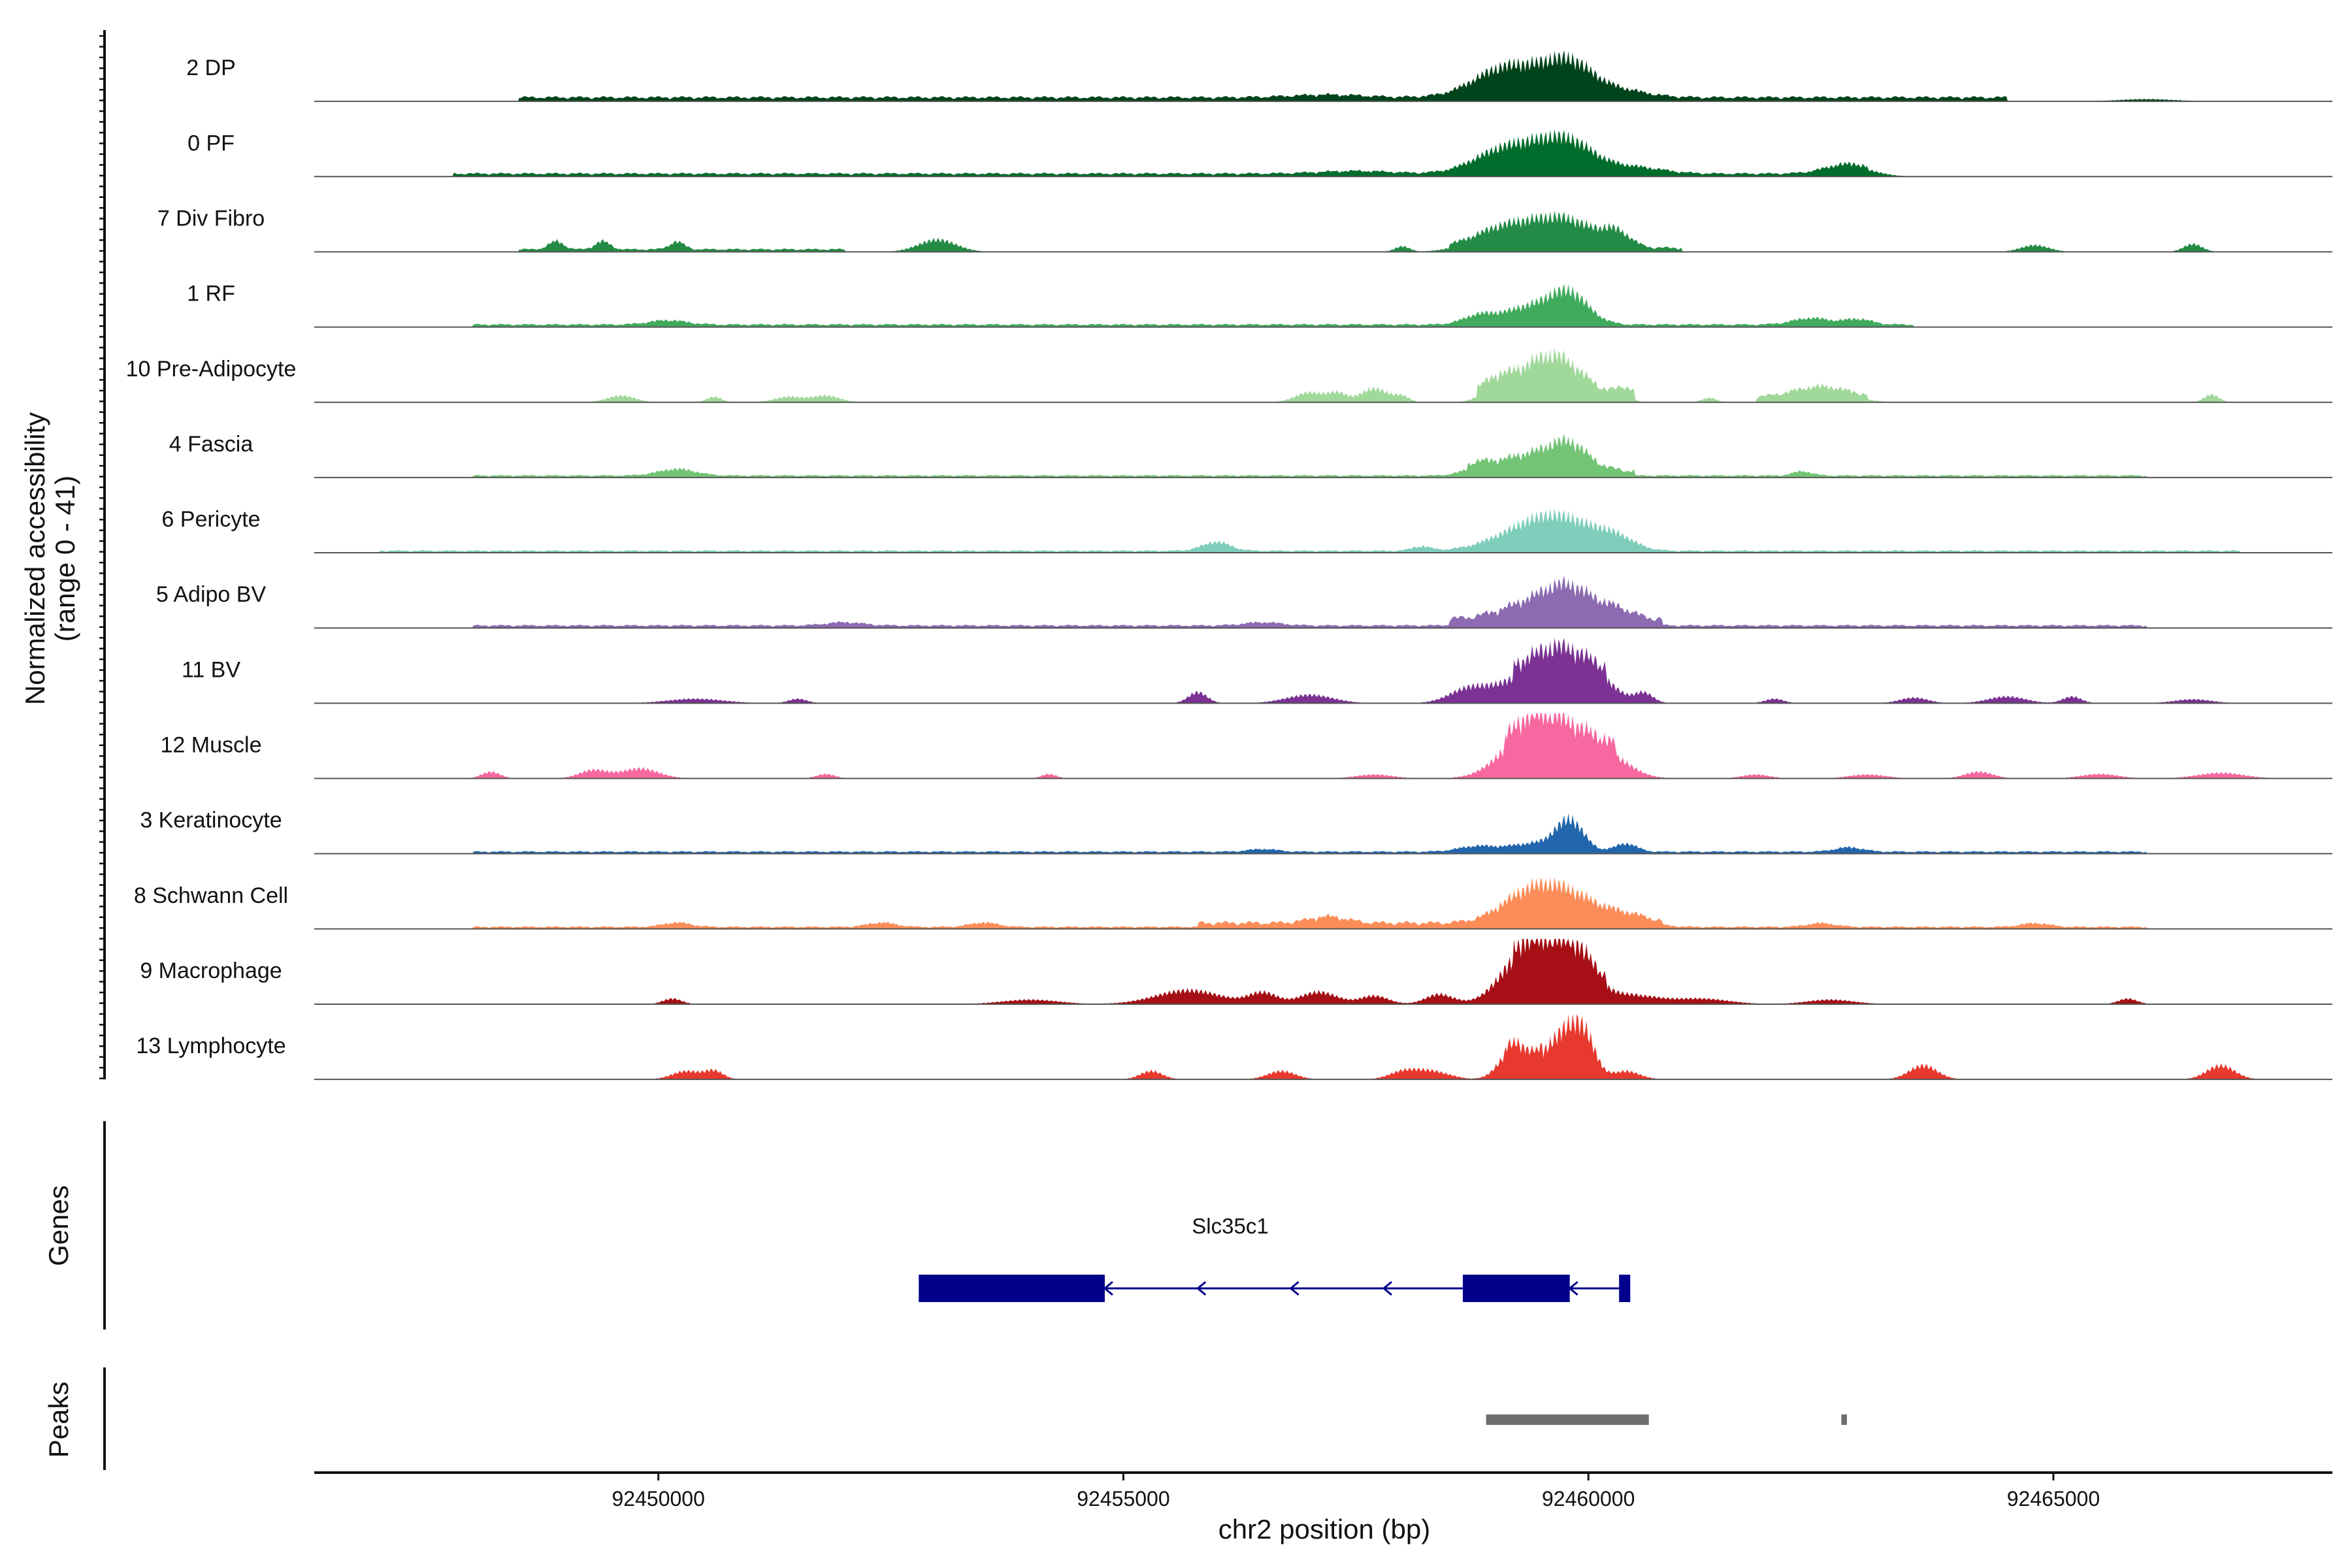  I want to click on x-axis-title: chr2 position (bp), so click(1324, 1529).